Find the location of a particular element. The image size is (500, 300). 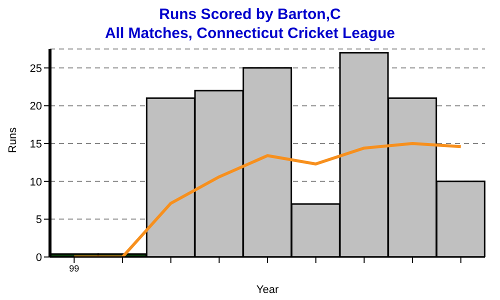

chart-subtitle: All Matches, Connecticut Cricket League is located at coordinates (250, 33).